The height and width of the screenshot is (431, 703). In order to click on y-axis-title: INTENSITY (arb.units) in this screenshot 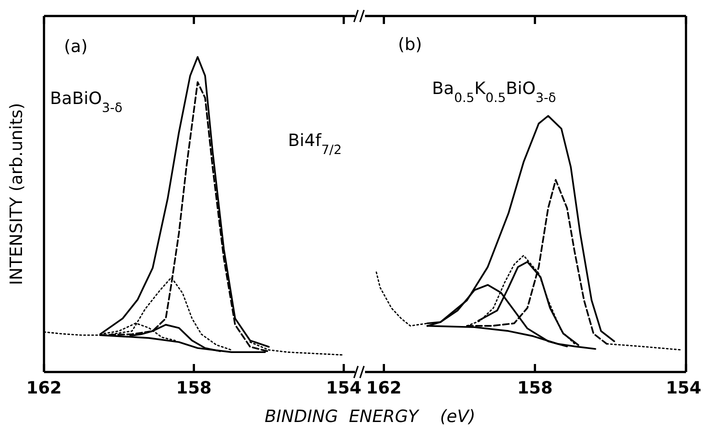, I will do `click(17, 194)`.